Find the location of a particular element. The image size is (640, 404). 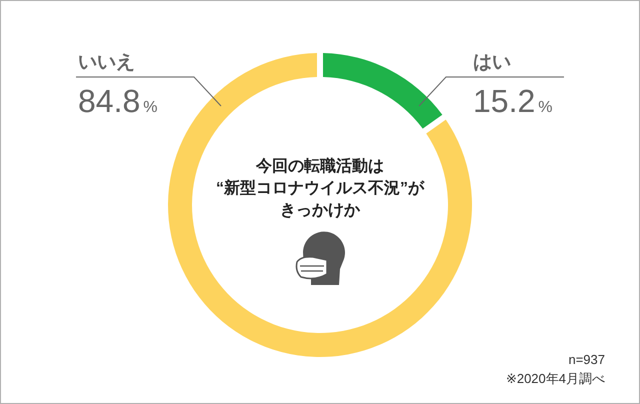

title: 今回の転職活動は“新型コロナウイルス不況”がきっかけか is located at coordinates (320, 188).